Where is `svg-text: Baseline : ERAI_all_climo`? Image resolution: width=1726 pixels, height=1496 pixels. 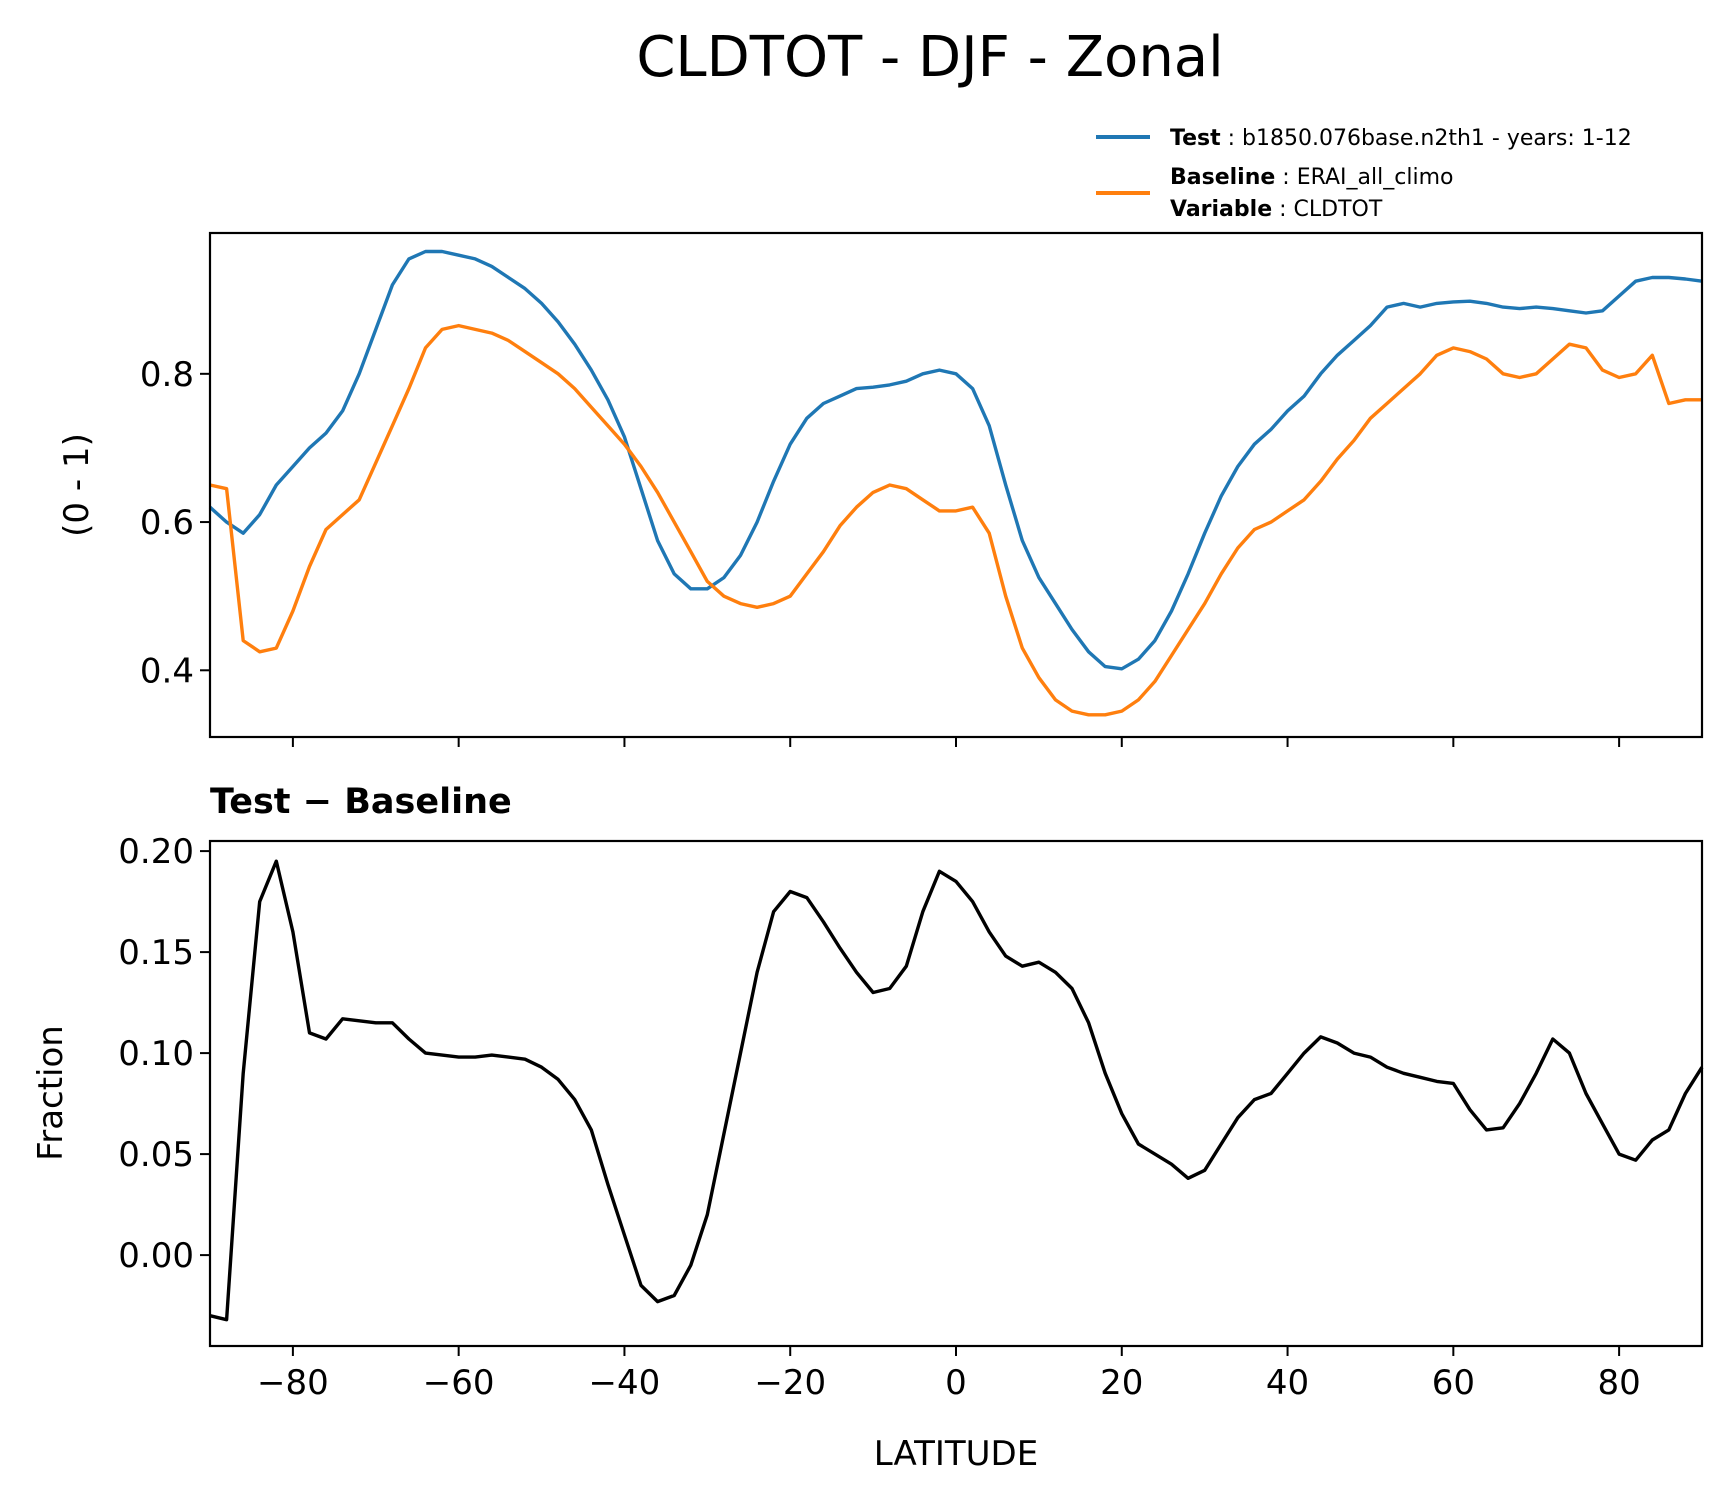 svg-text: Baseline : ERAI_all_climo is located at coordinates (1311, 177).